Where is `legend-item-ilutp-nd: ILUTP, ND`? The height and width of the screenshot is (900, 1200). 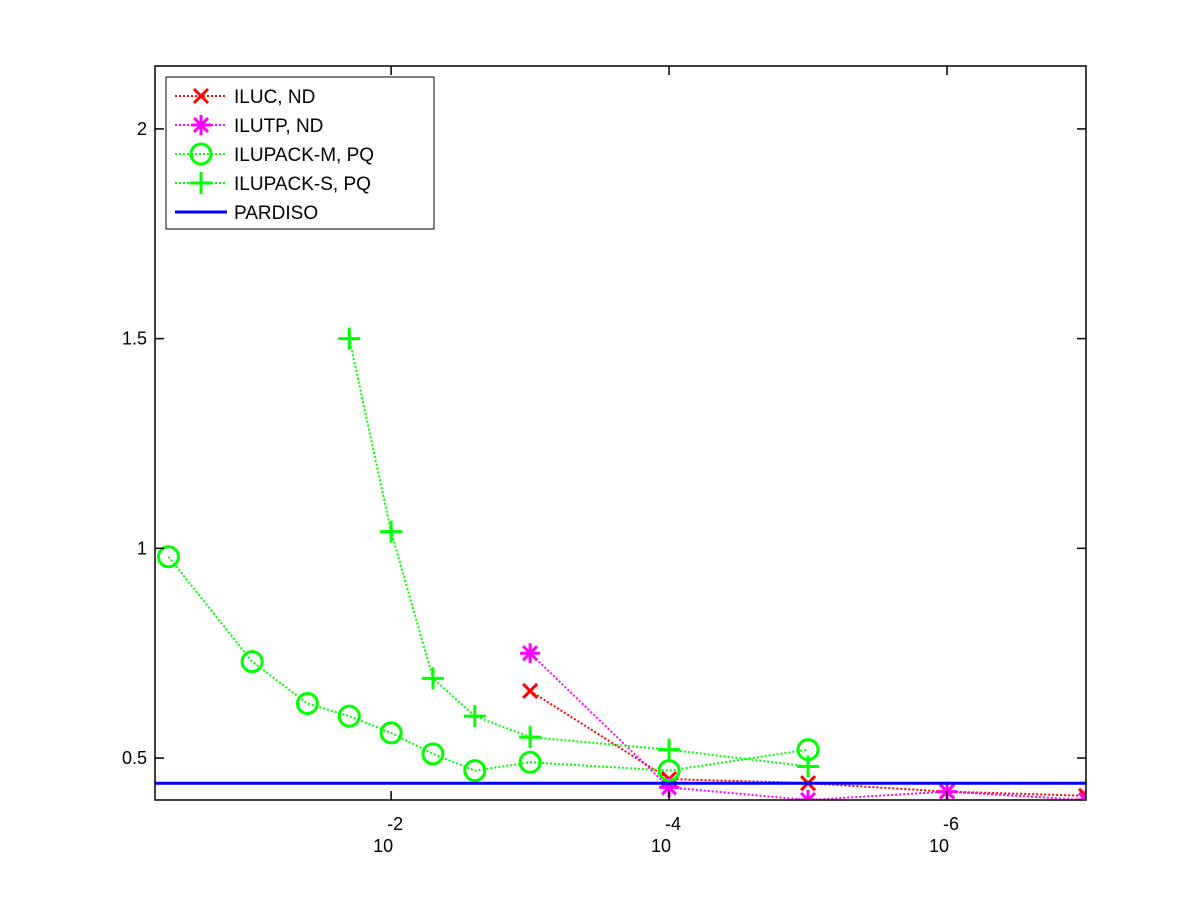
legend-item-ilutp-nd: ILUTP, ND is located at coordinates (249, 126).